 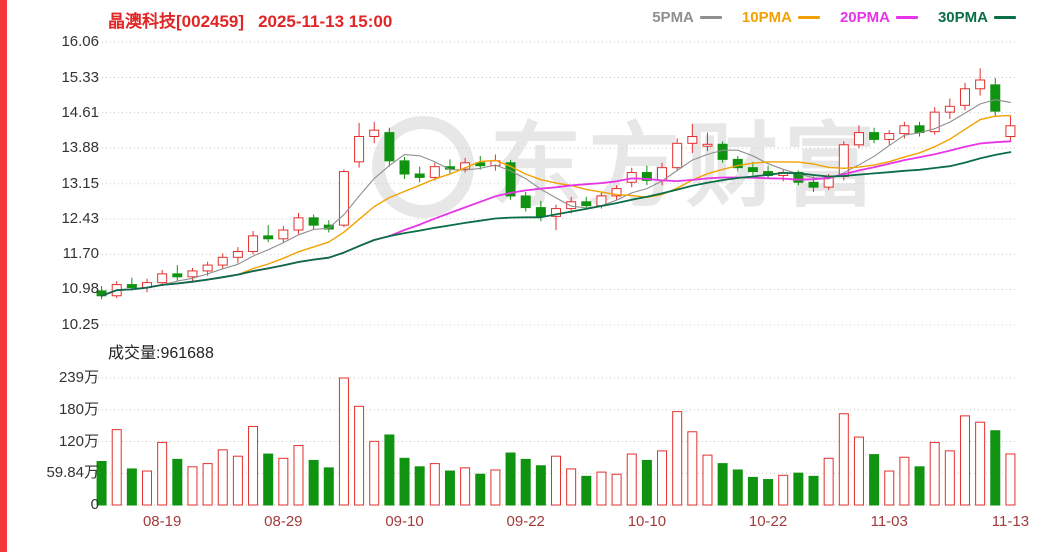 I want to click on left-edge-accent, so click(x=3, y=276).